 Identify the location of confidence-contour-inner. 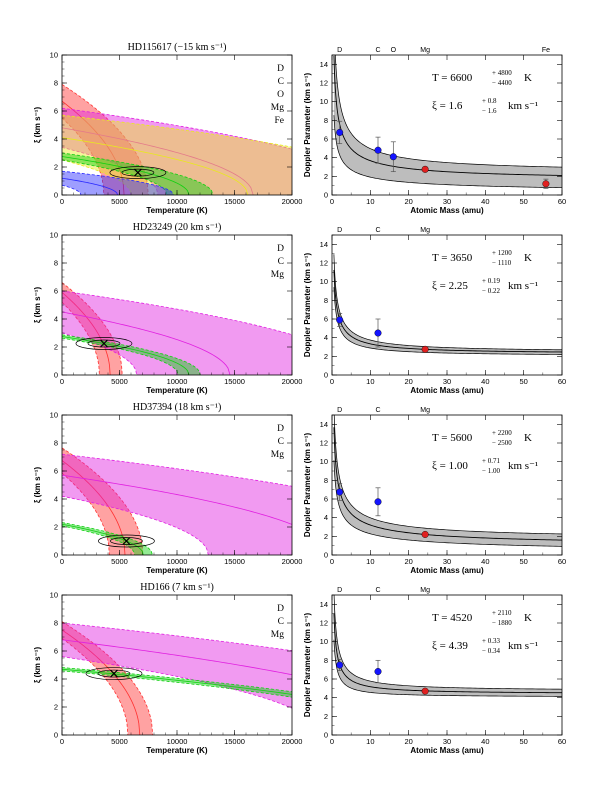
(138, 172).